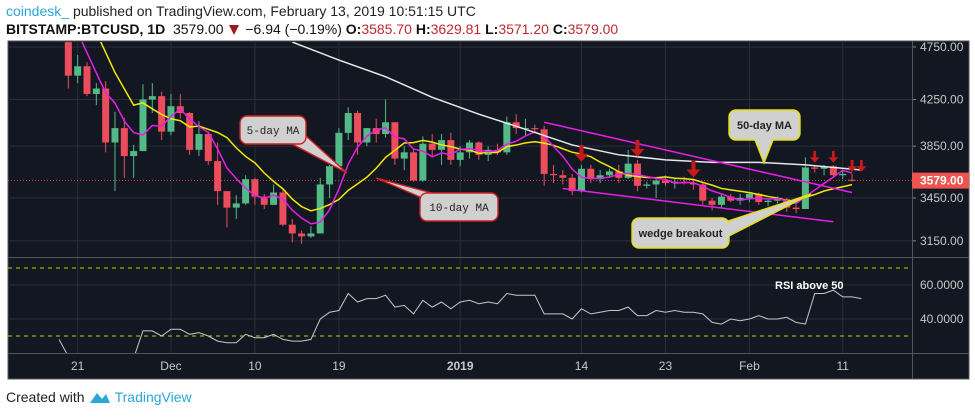 The image size is (975, 417). Describe the element at coordinates (764, 137) in the screenshot. I see `callout: 50-day MA` at that location.